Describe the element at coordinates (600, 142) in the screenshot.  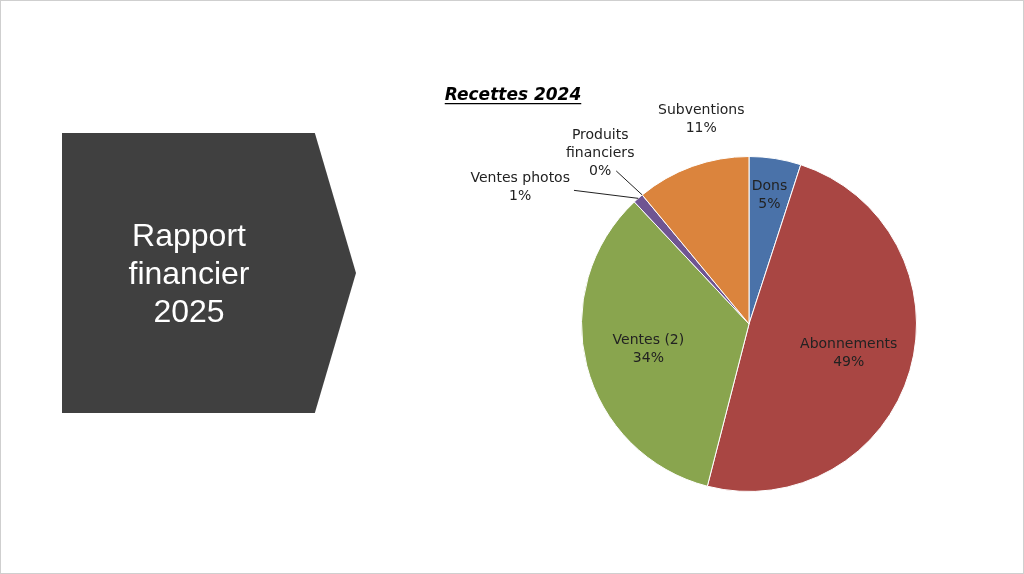
I see `category-label: Produits financiers` at that location.